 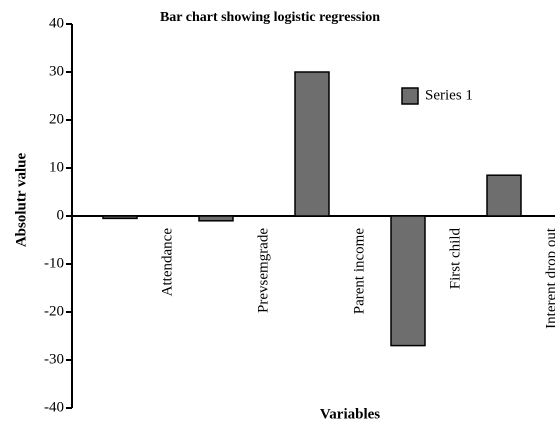 I want to click on legend-swatch, so click(x=410, y=96).